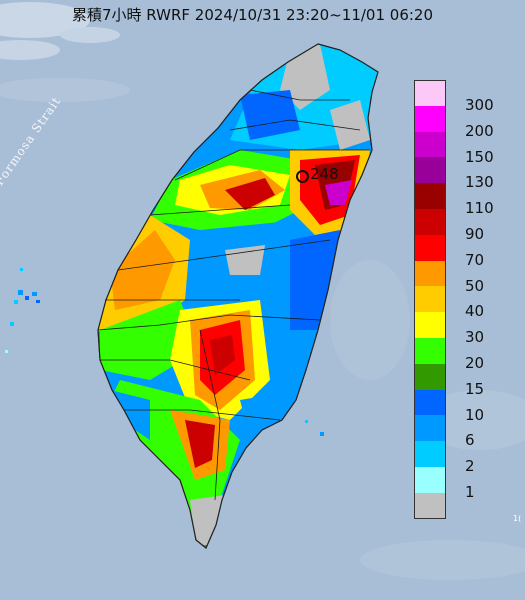 Image resolution: width=525 pixels, height=600 pixels. I want to click on legend-label: 90, so click(475, 234).